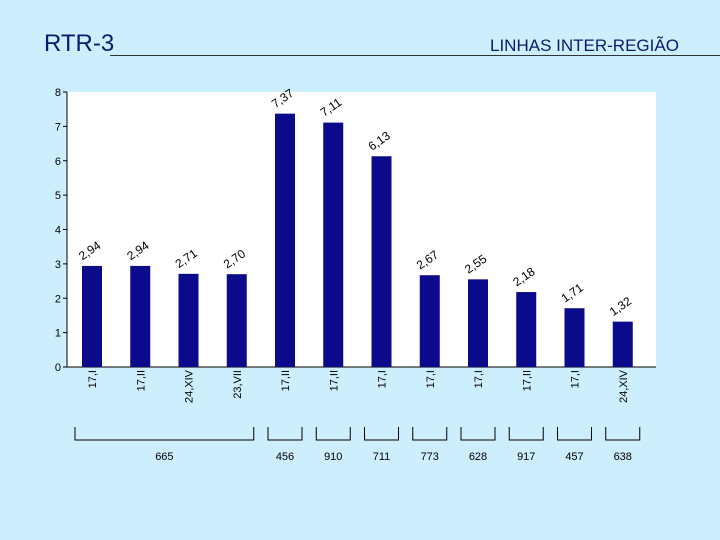  What do you see at coordinates (58, 93) in the screenshot?
I see `y-tick-label: 8` at bounding box center [58, 93].